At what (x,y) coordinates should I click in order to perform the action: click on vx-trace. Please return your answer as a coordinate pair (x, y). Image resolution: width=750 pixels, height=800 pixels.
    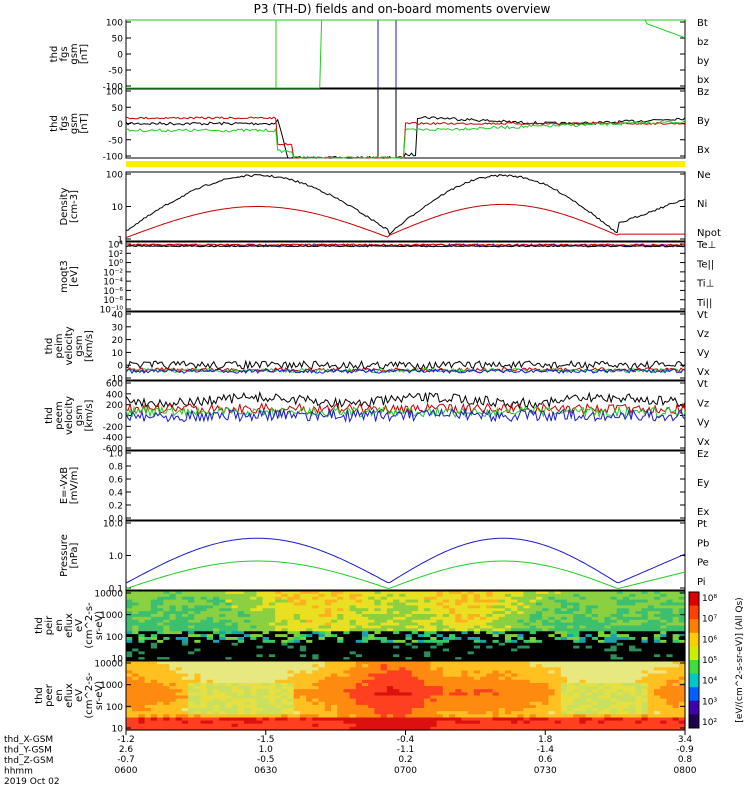
    Looking at the image, I should click on (405, 415).